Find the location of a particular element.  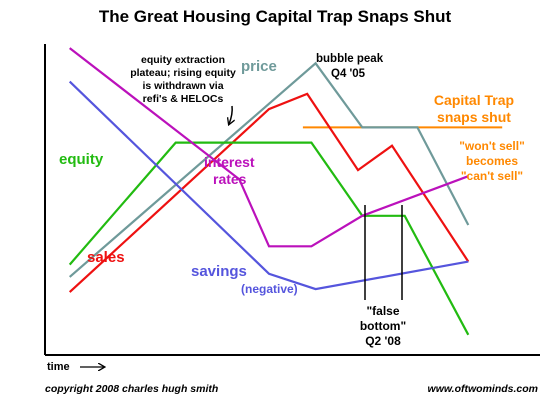

annotation-false-bottom-1: "false is located at coordinates (382, 311).